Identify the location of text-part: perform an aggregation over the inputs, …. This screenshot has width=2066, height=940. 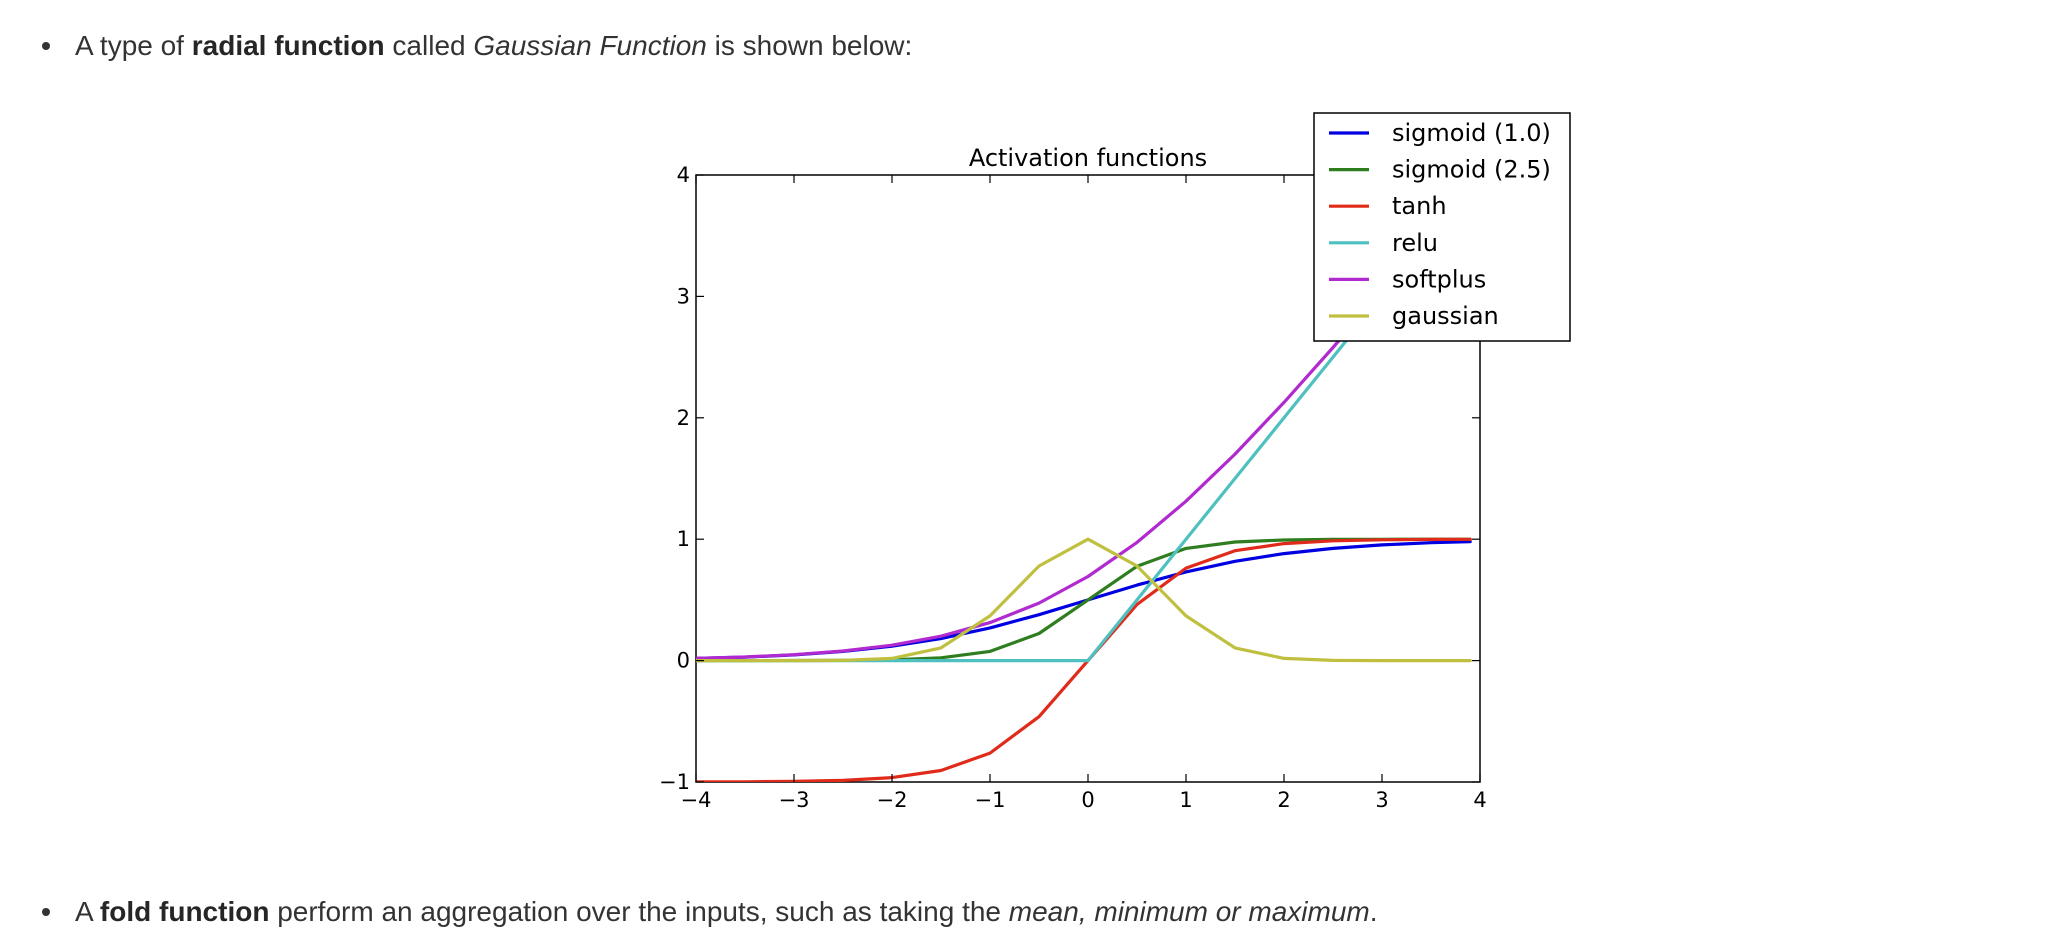
(639, 911).